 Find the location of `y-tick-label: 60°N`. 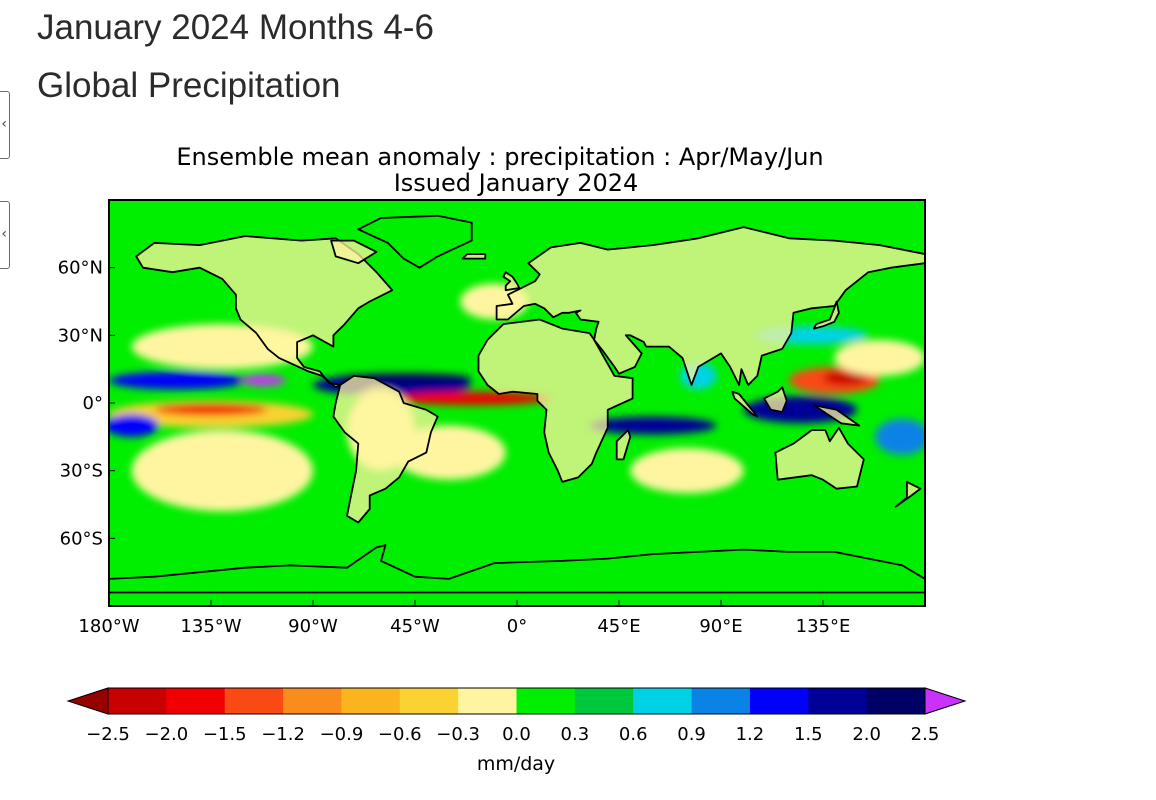

y-tick-label: 60°N is located at coordinates (80, 268).